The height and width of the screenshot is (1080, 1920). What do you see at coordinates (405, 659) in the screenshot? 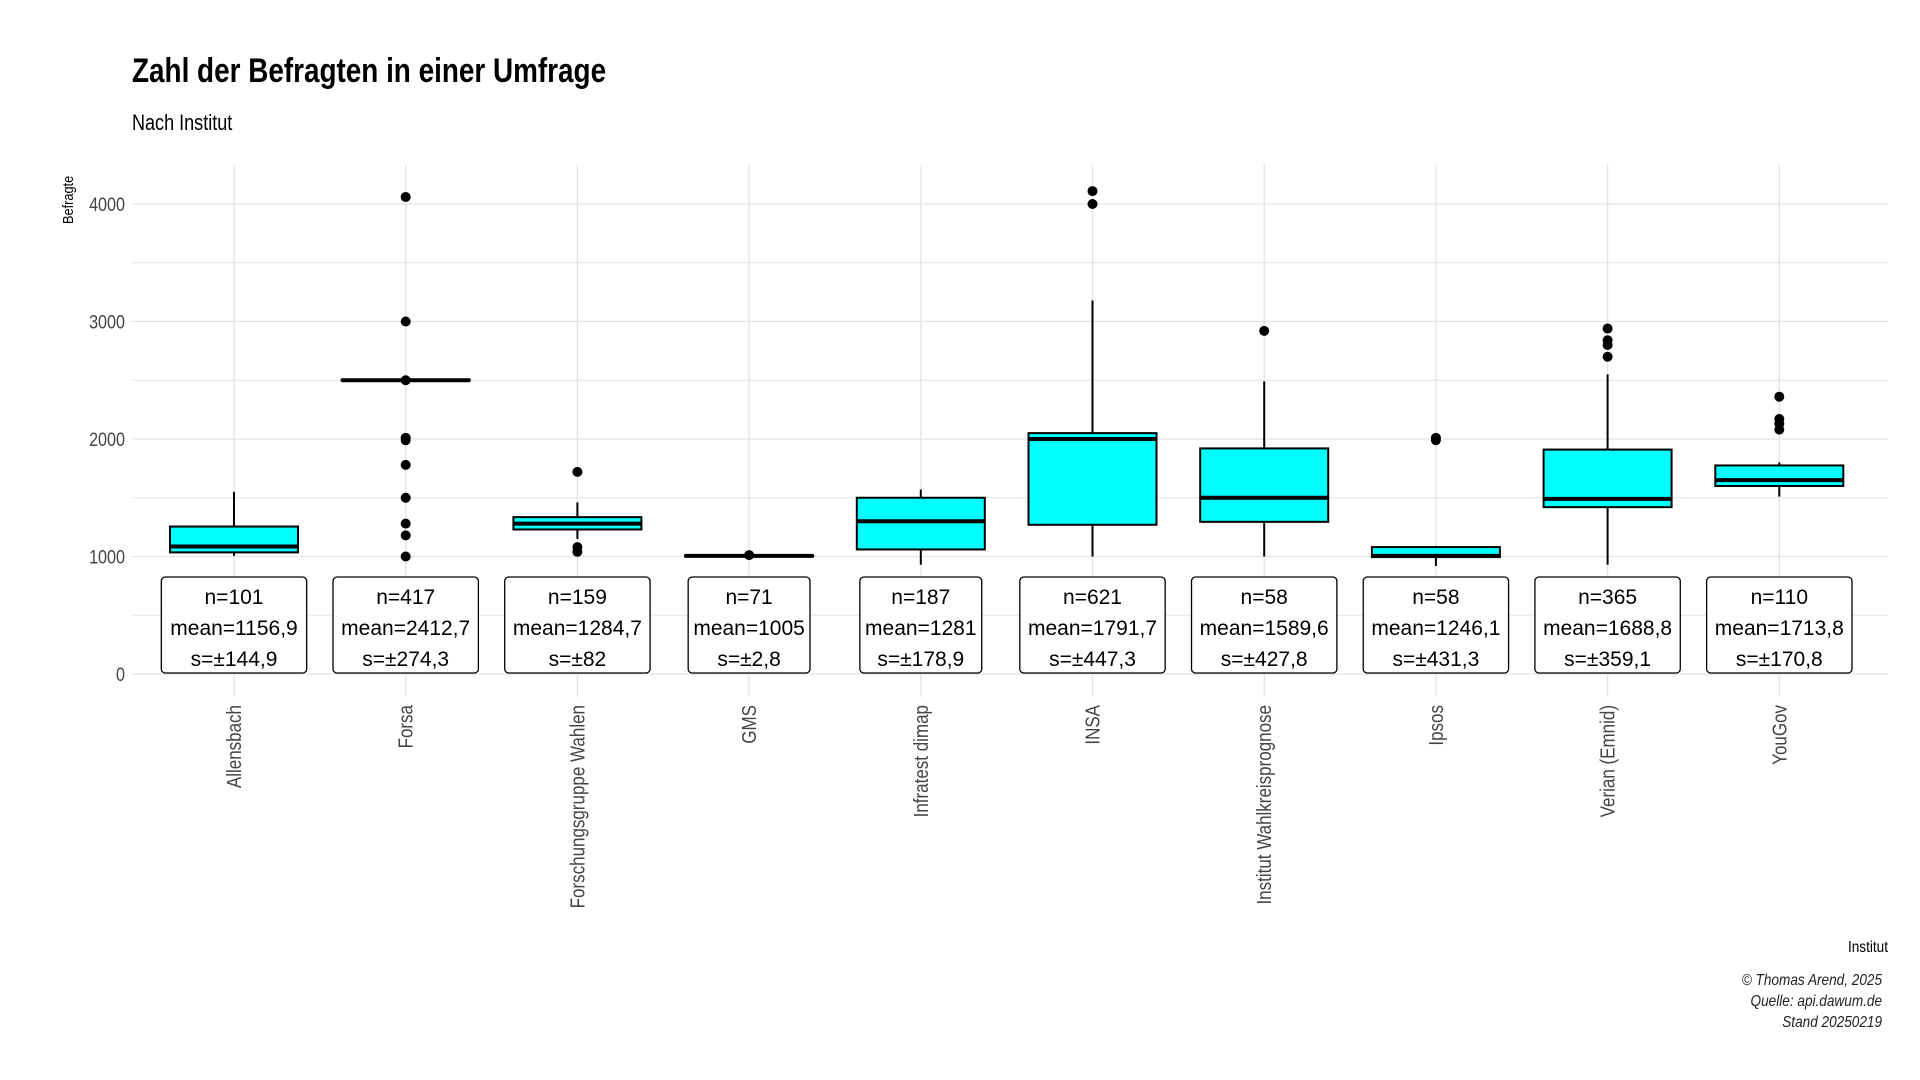
I see `stats-sd-label: s=±274,3` at bounding box center [405, 659].